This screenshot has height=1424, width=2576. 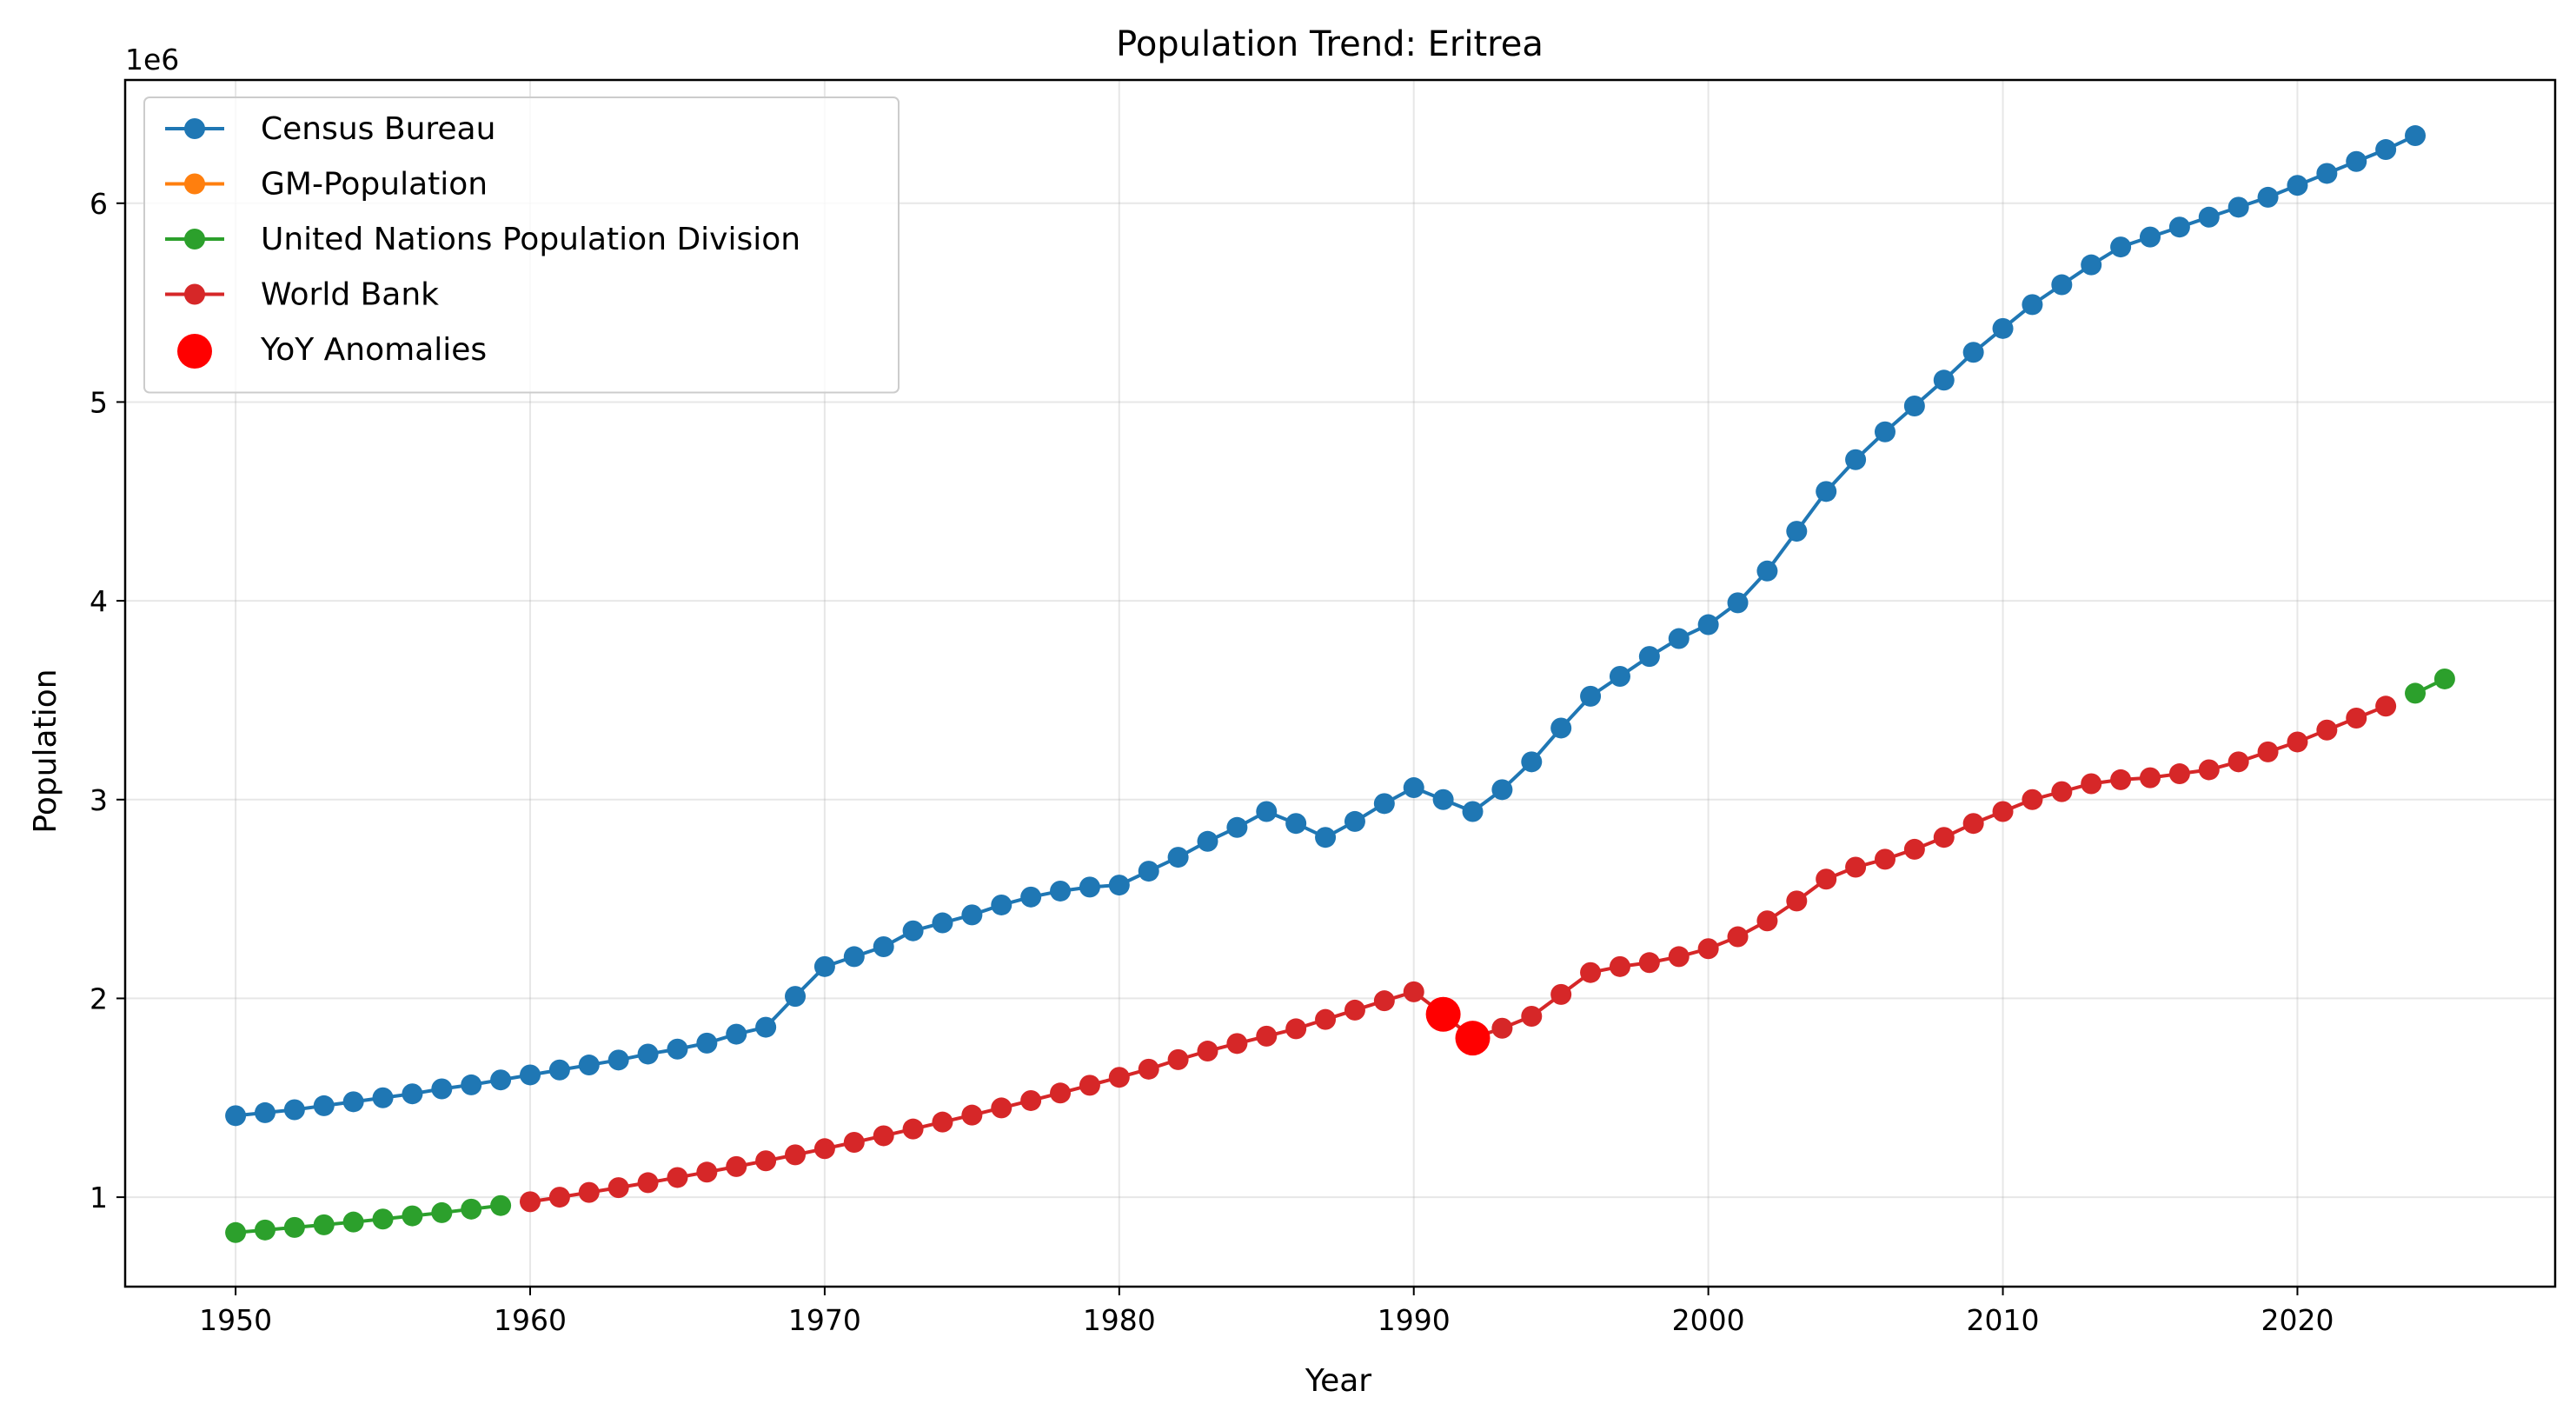 What do you see at coordinates (45, 751) in the screenshot?
I see `y-axis-label: Population` at bounding box center [45, 751].